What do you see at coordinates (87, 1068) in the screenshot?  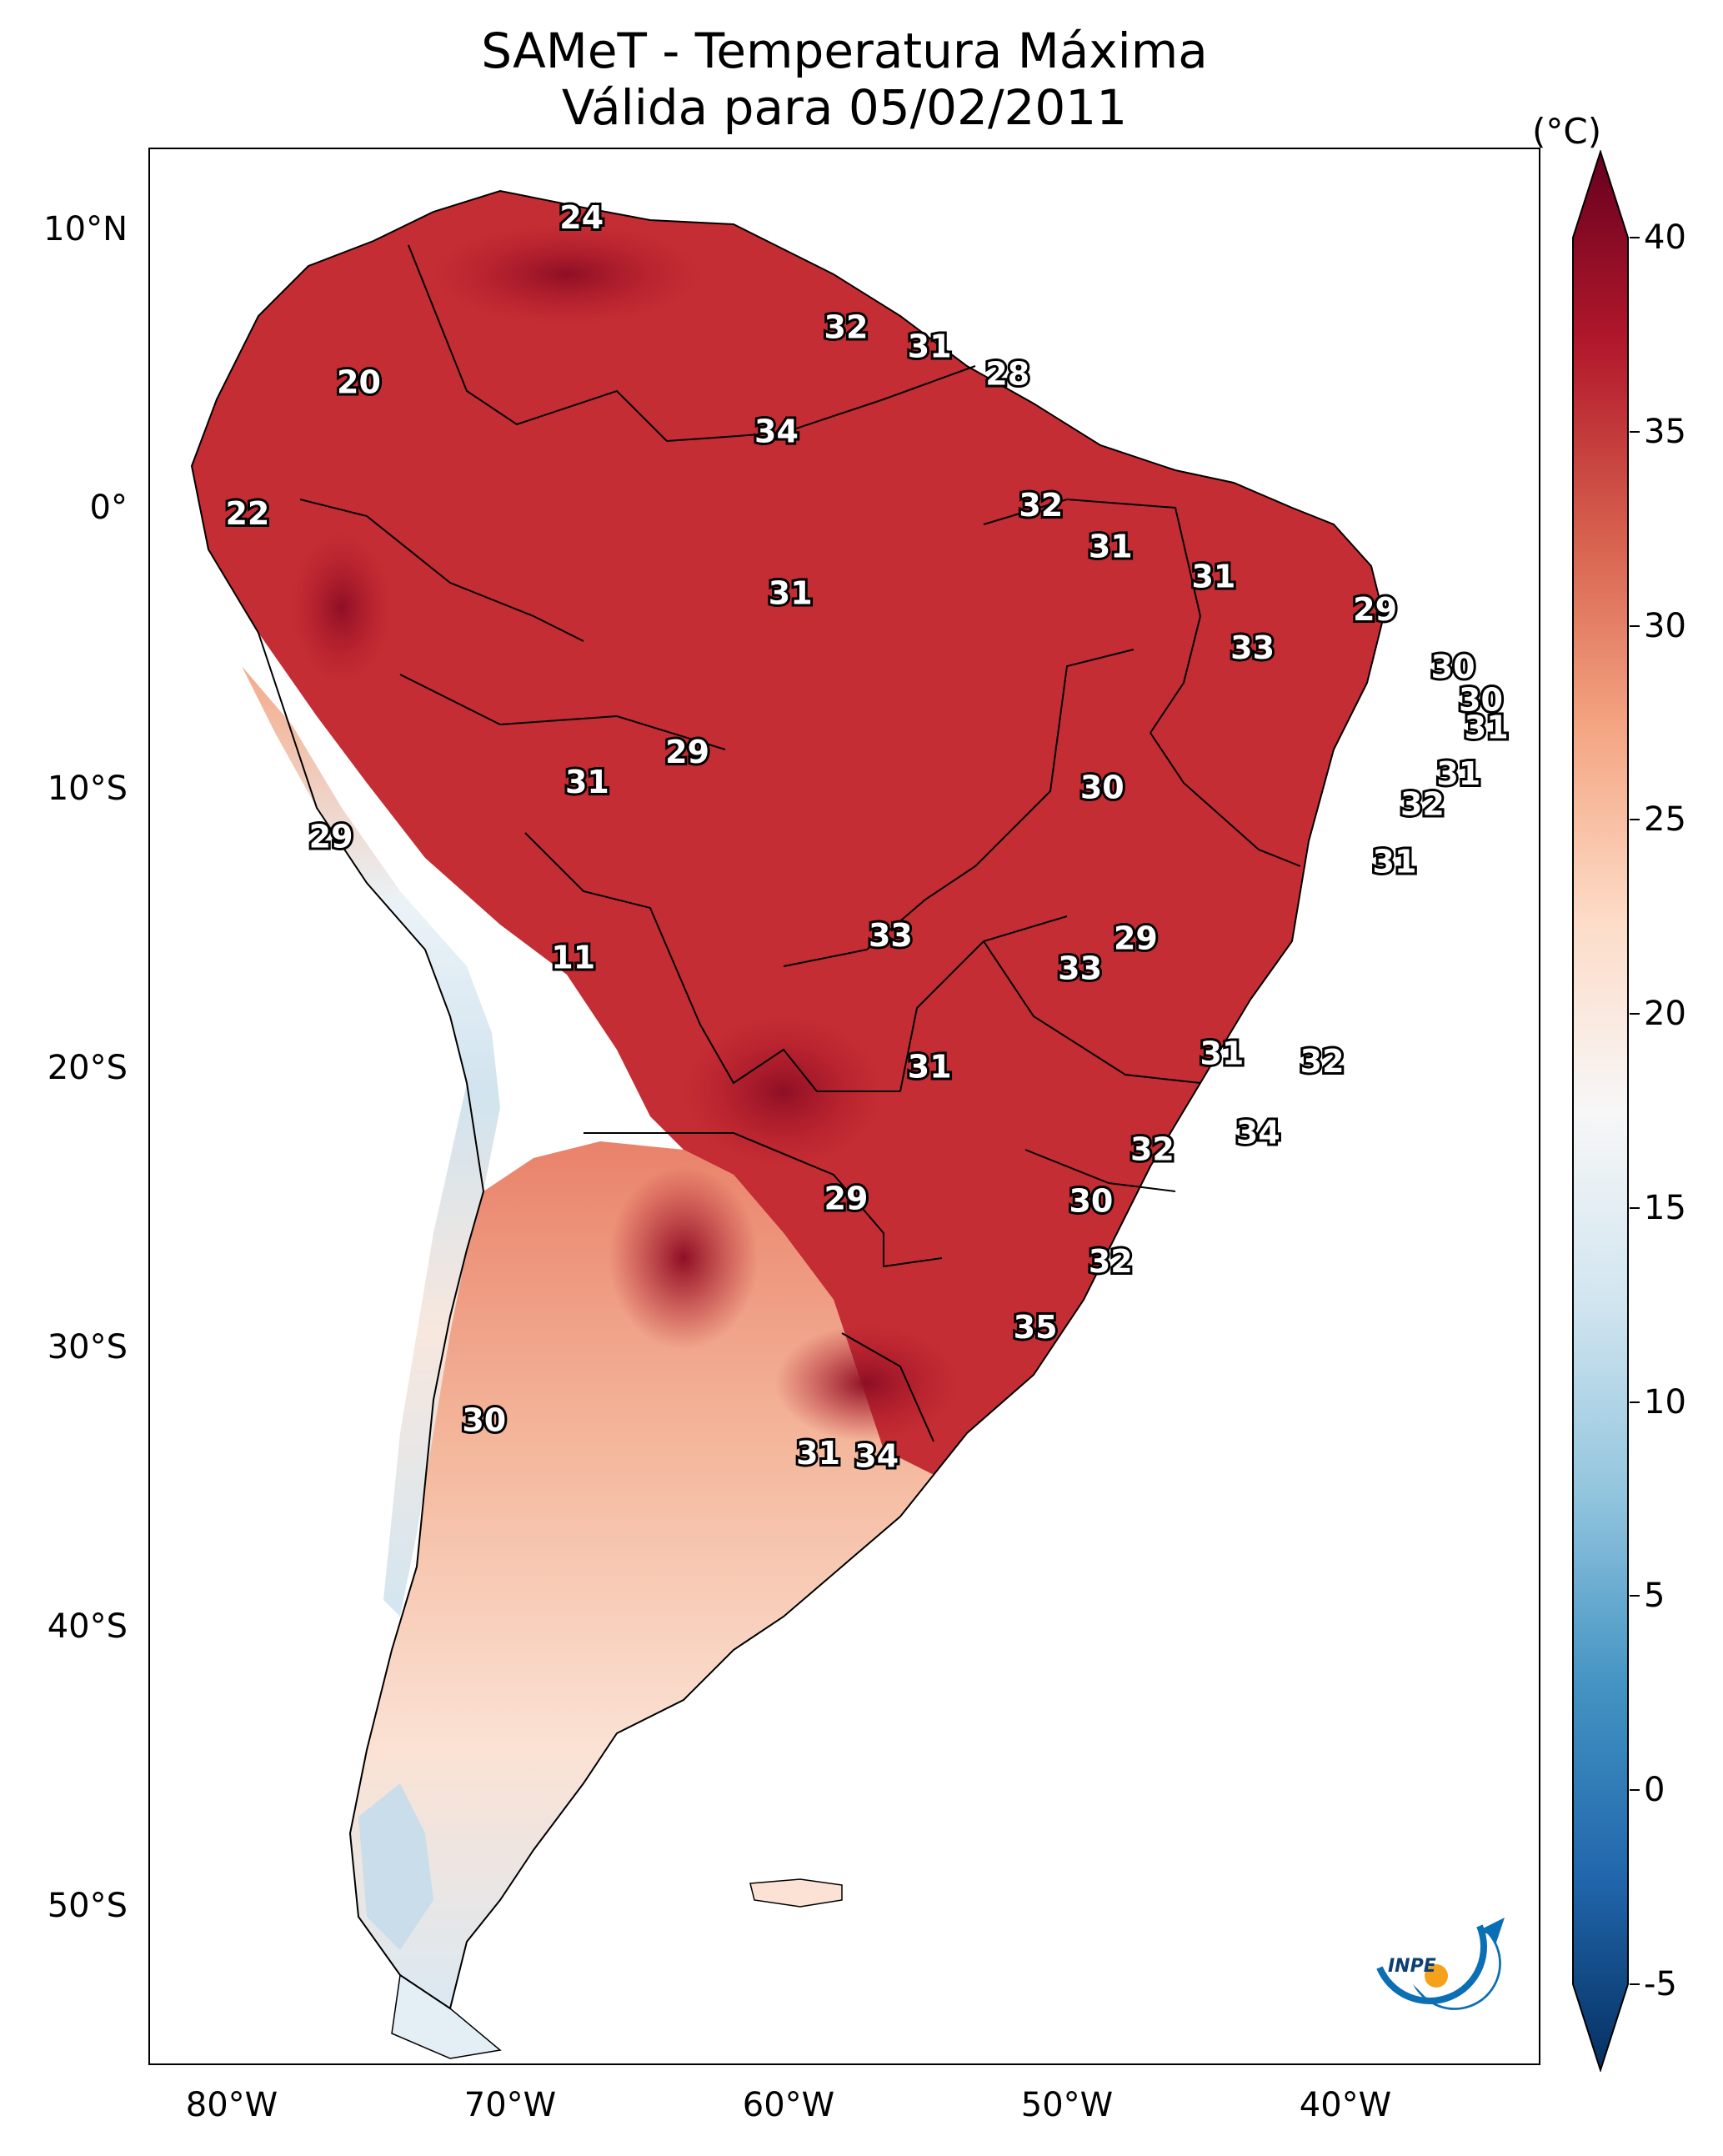 I see `lat-label-20s: 20°S` at bounding box center [87, 1068].